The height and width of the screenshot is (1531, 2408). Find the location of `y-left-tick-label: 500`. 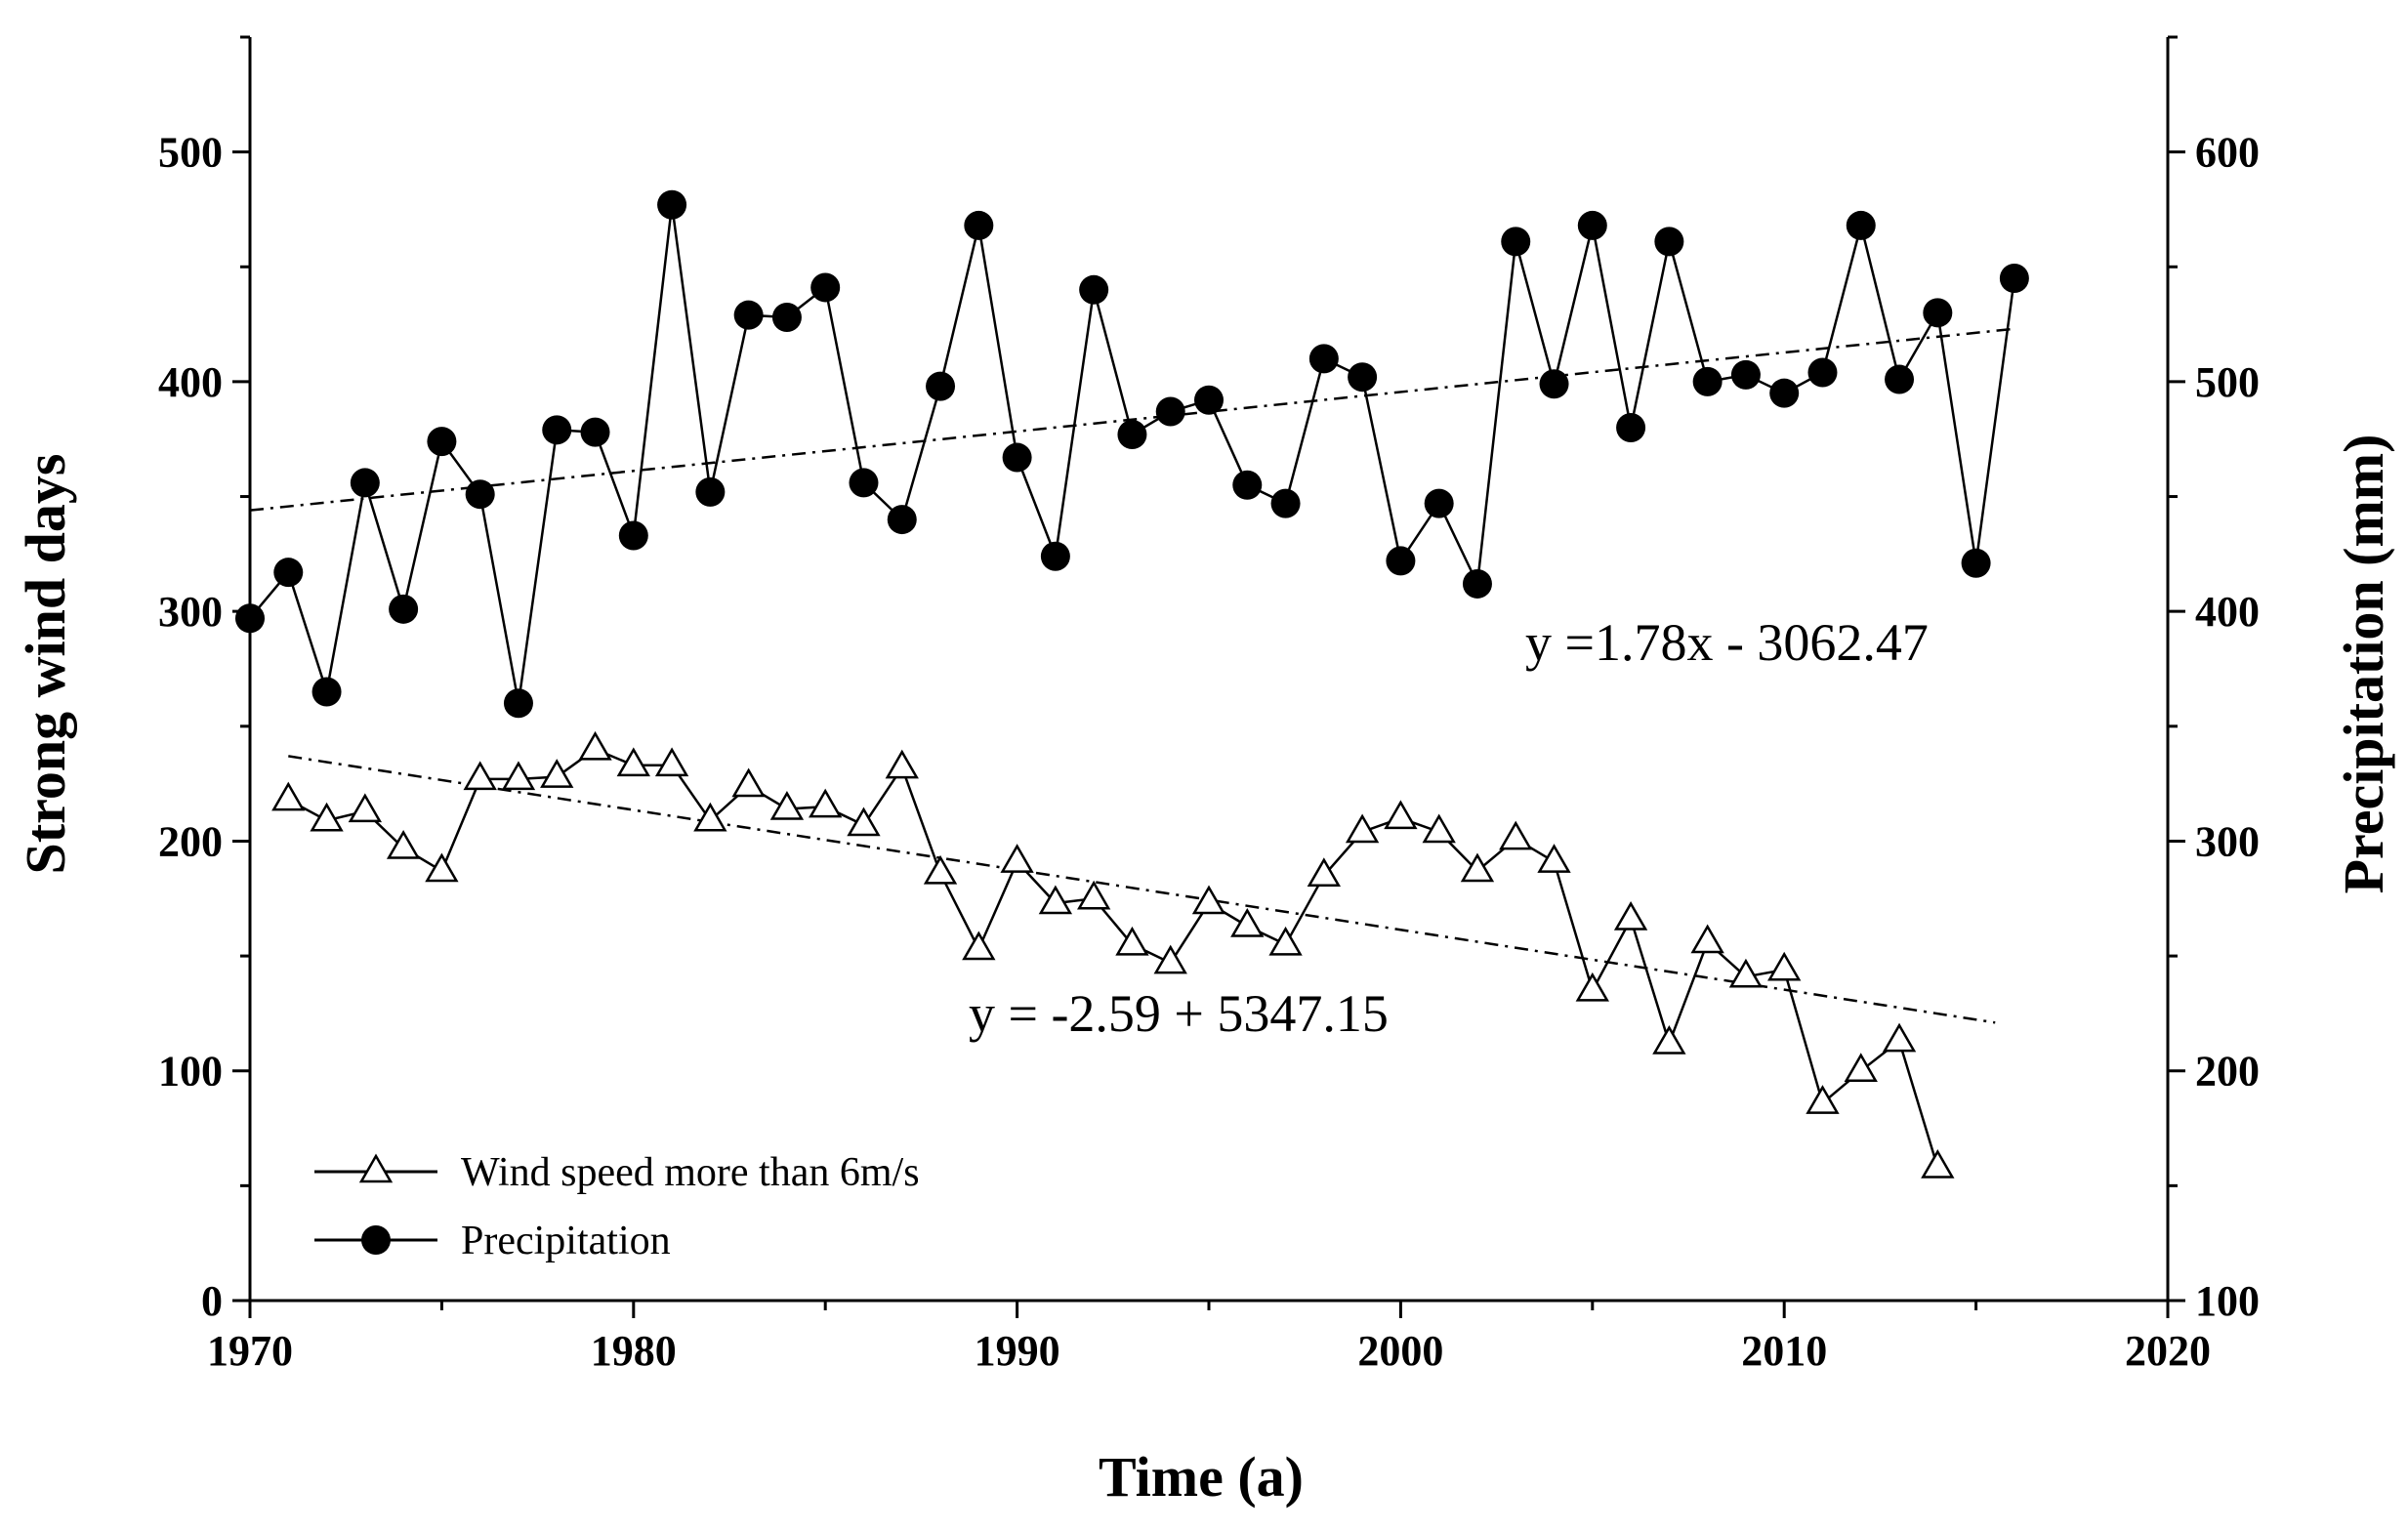

y-left-tick-label: 500 is located at coordinates (190, 153).